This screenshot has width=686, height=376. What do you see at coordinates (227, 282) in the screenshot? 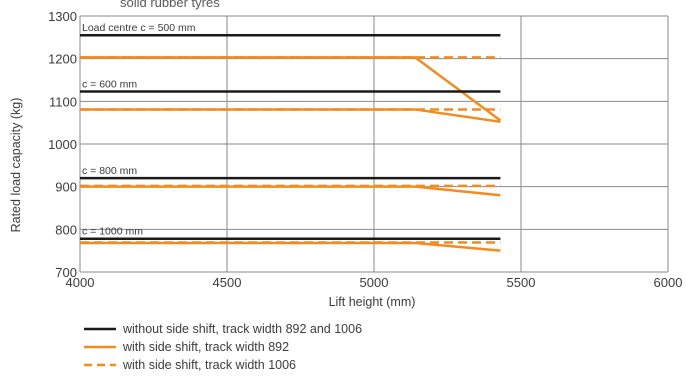
I see `x-tick-label: 4500` at bounding box center [227, 282].